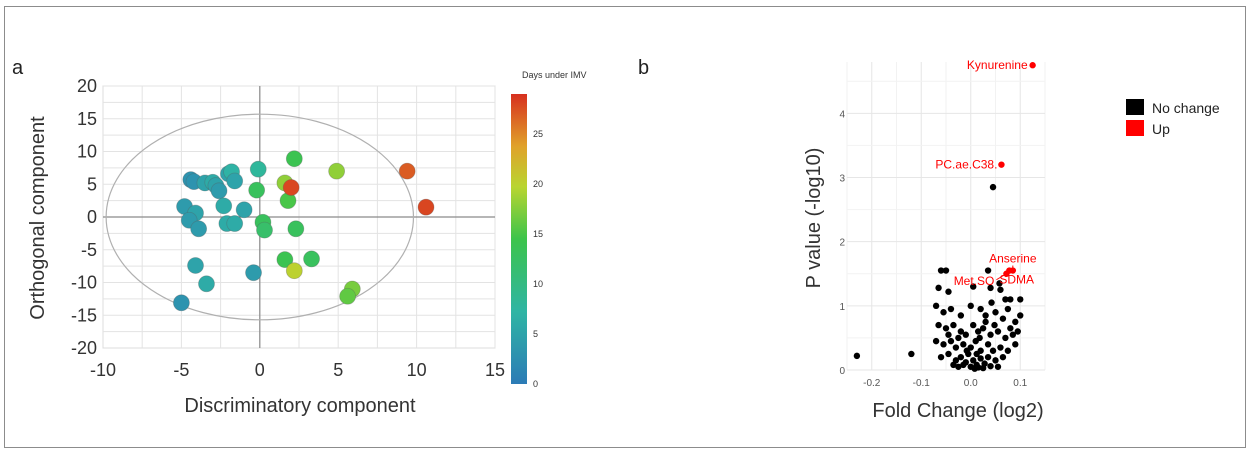 Image resolution: width=1252 pixels, height=452 pixels. What do you see at coordinates (538, 184) in the screenshot?
I see `colorbar-tick-label: 20` at bounding box center [538, 184].